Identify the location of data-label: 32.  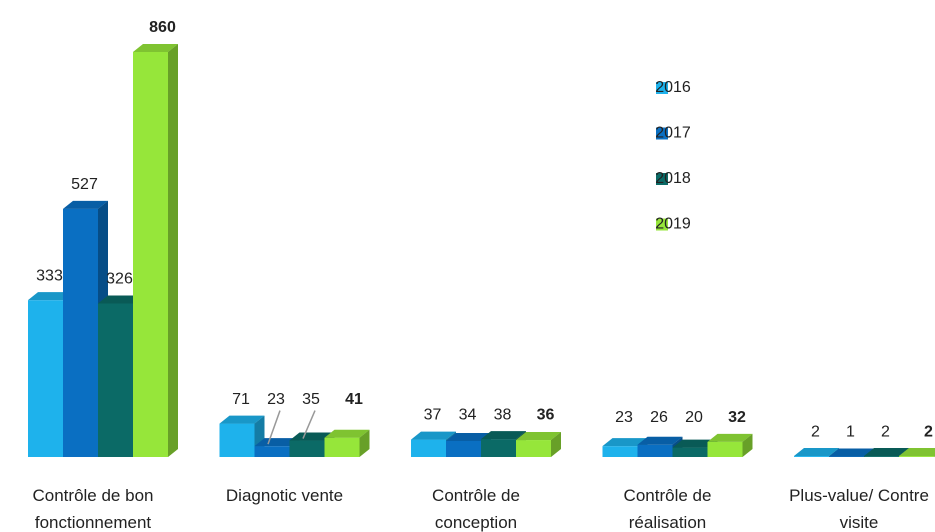
(737, 417).